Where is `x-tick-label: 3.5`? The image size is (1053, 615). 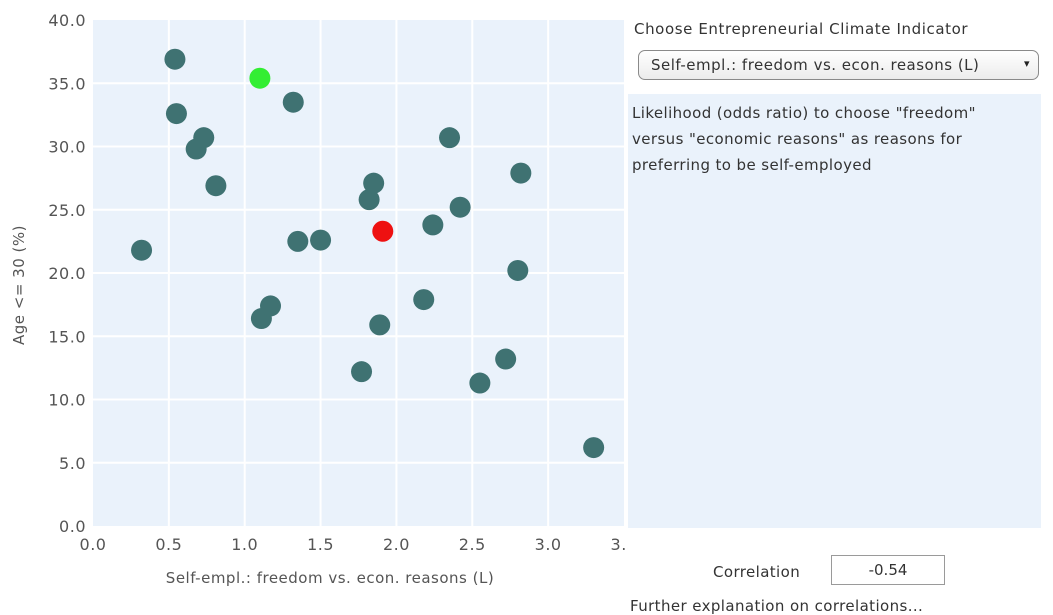
x-tick-label: 3.5 is located at coordinates (619, 544).